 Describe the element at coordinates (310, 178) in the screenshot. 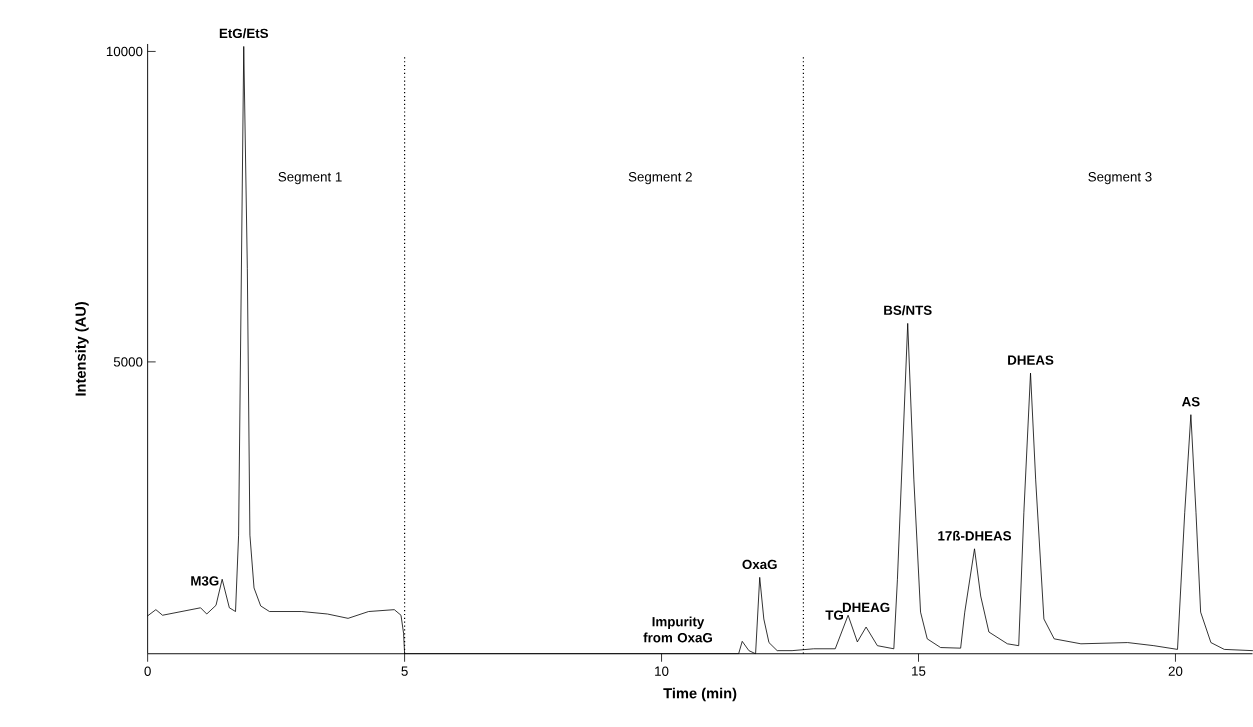

I see `annotation: Segment 1` at that location.